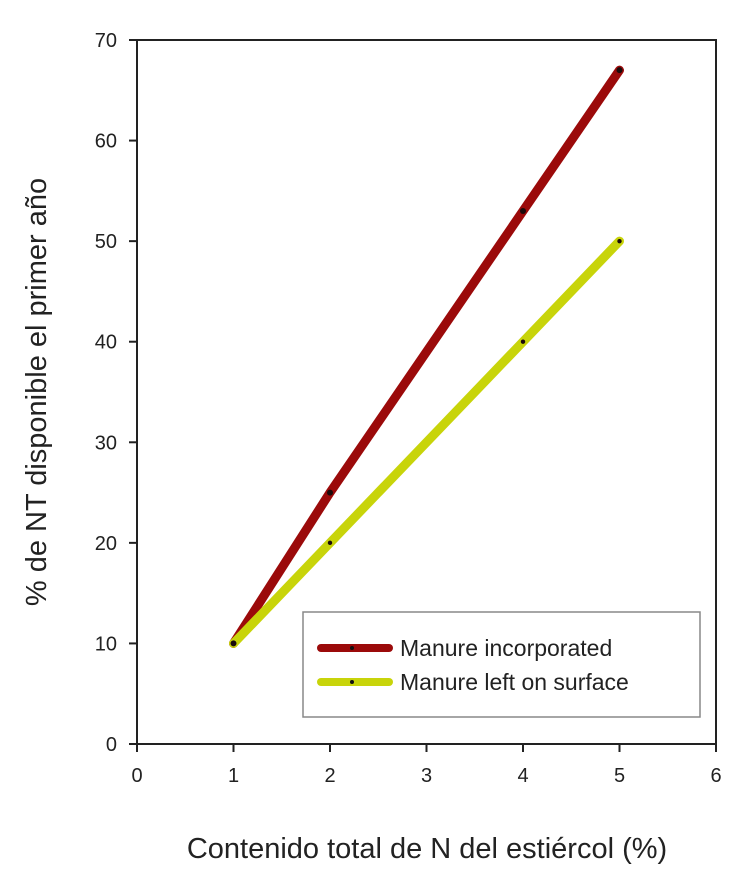 The image size is (750, 893). What do you see at coordinates (106, 644) in the screenshot?
I see `y-tick-label: 10` at bounding box center [106, 644].